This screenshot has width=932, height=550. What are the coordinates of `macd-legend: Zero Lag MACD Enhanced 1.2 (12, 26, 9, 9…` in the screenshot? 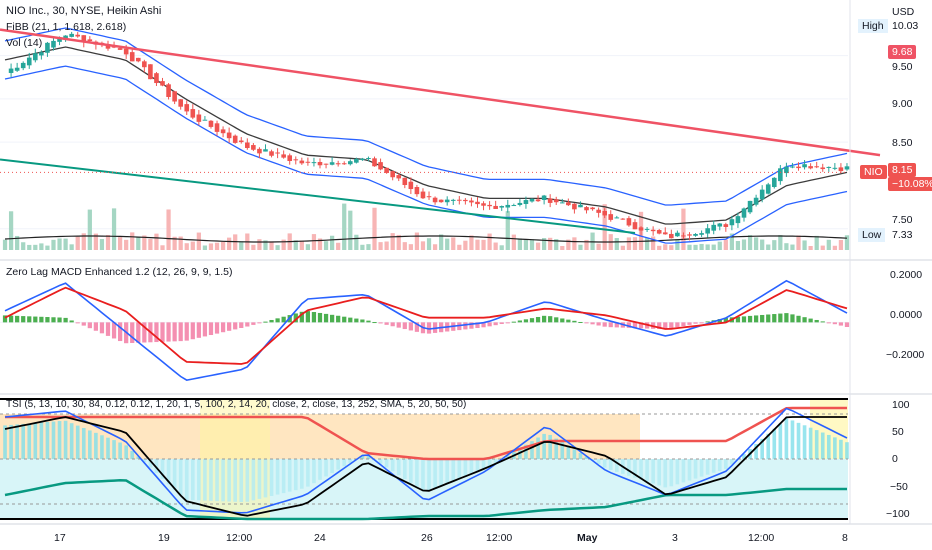 It's located at (119, 272).